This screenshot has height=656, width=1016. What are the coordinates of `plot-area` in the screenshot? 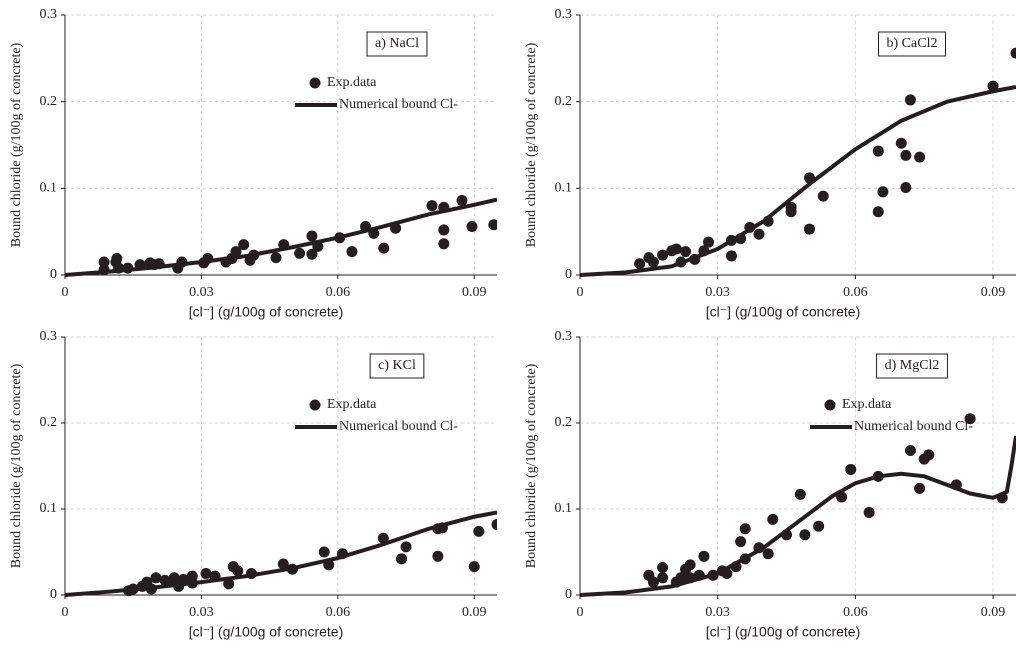 It's located at (281, 553).